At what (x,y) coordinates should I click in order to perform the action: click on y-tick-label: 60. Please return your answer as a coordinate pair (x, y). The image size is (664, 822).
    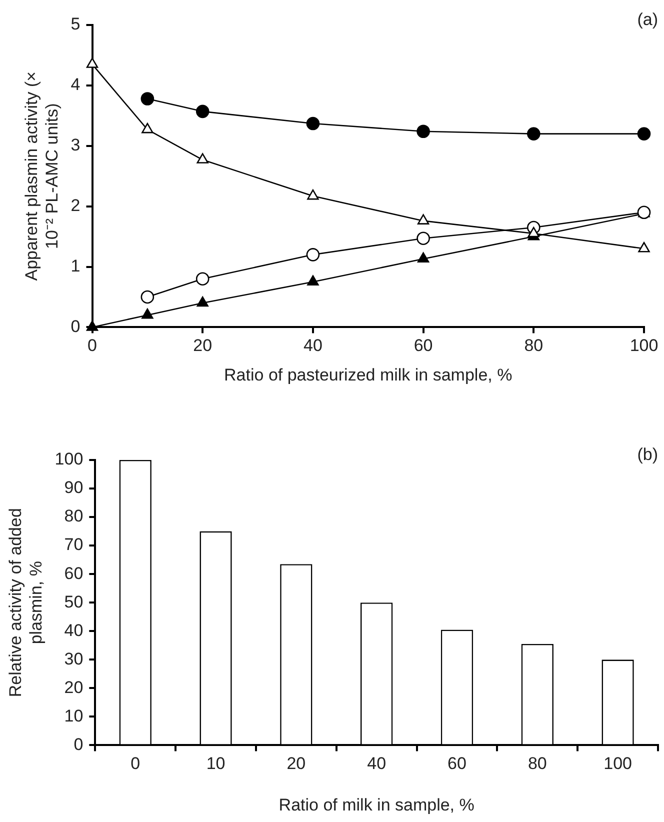
    Looking at the image, I should click on (74, 573).